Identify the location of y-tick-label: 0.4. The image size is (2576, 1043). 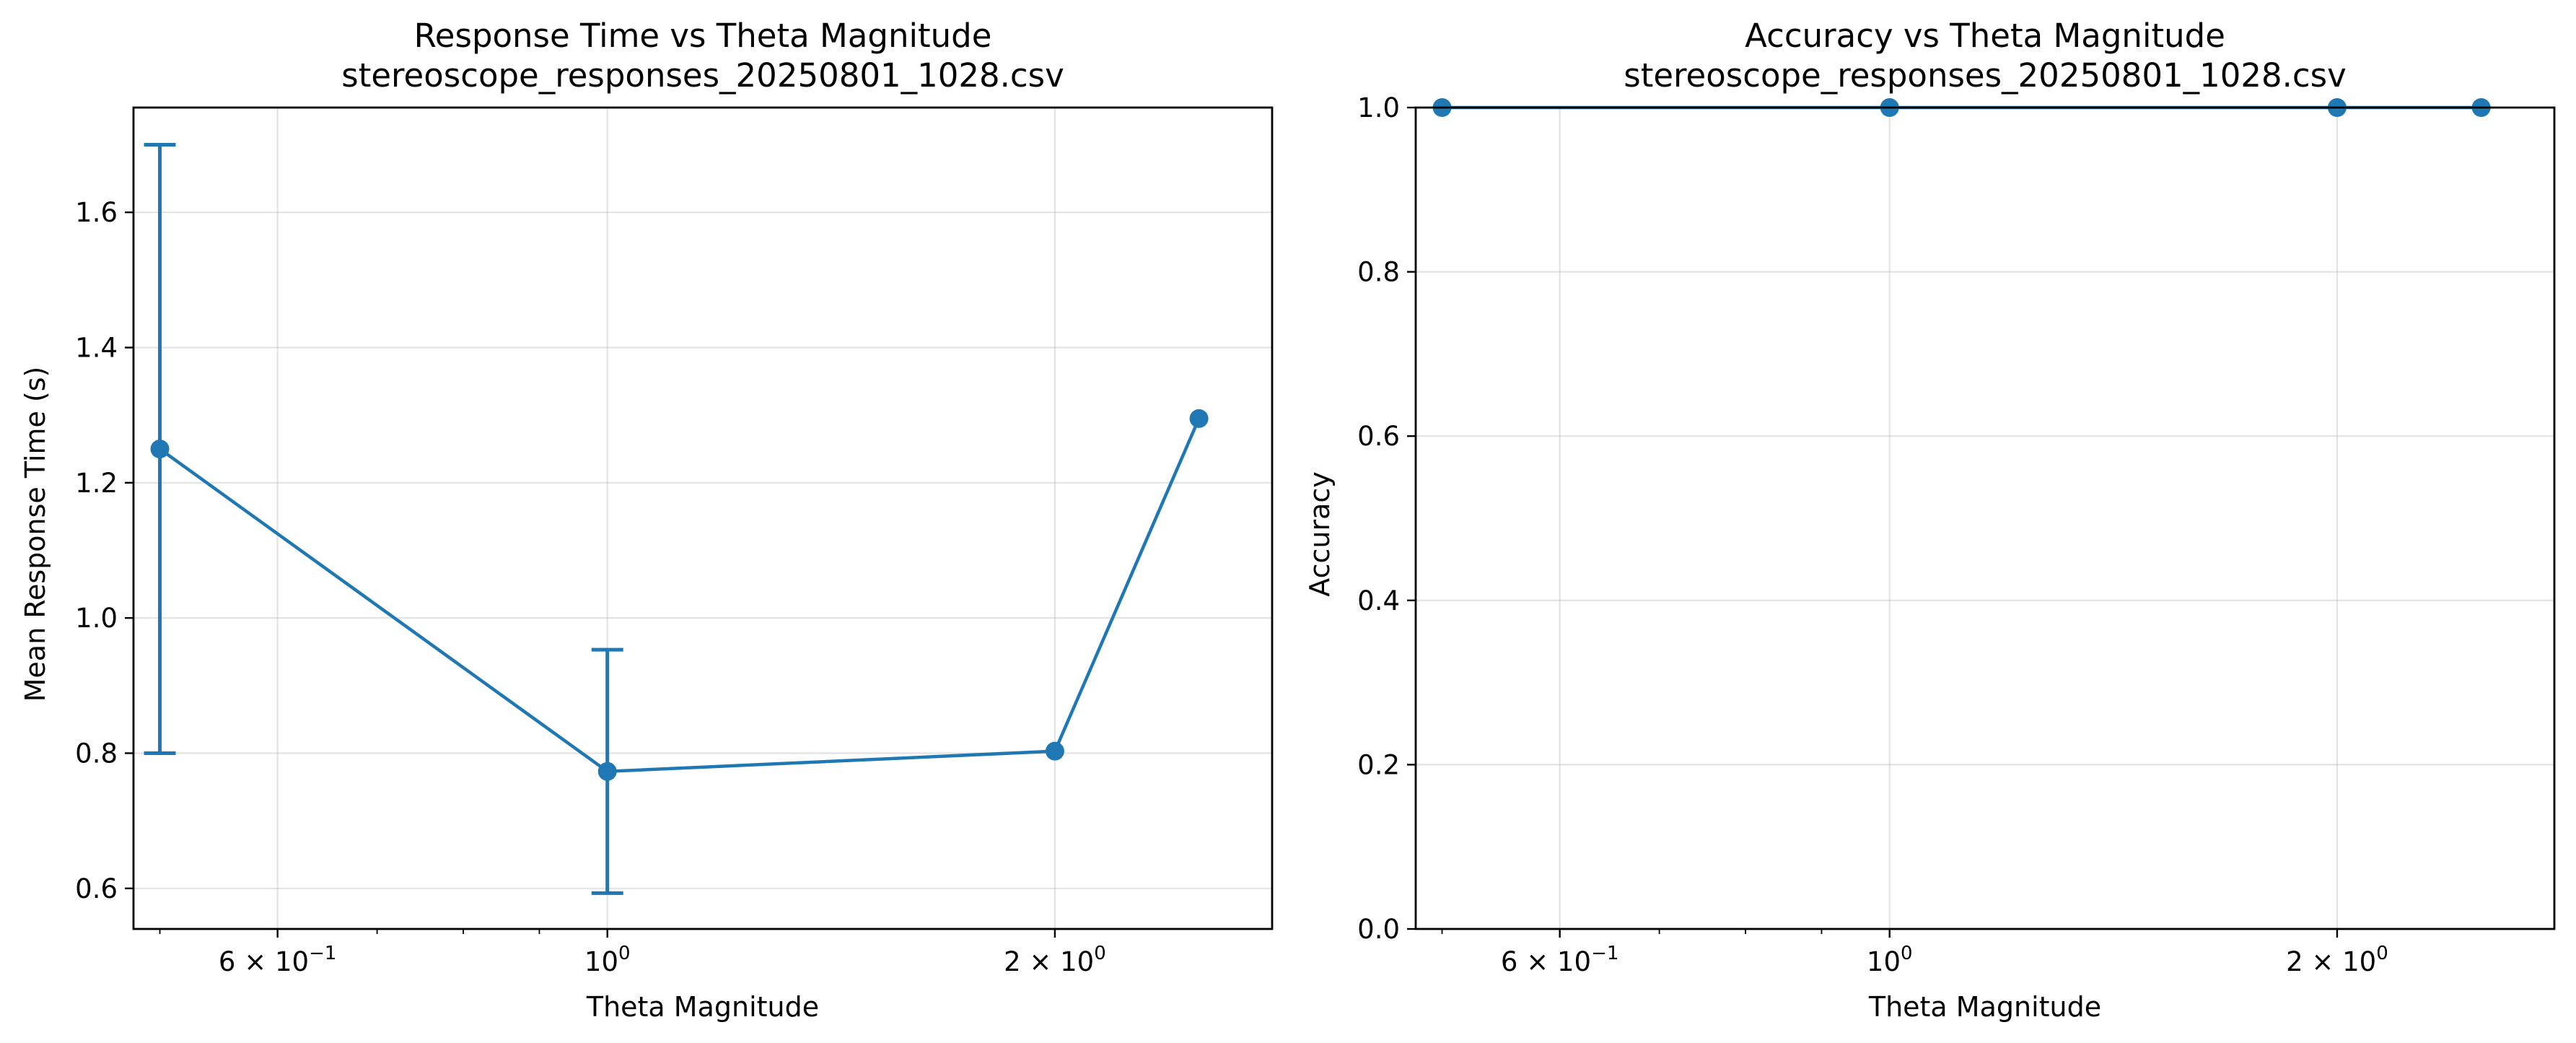
(1378, 600).